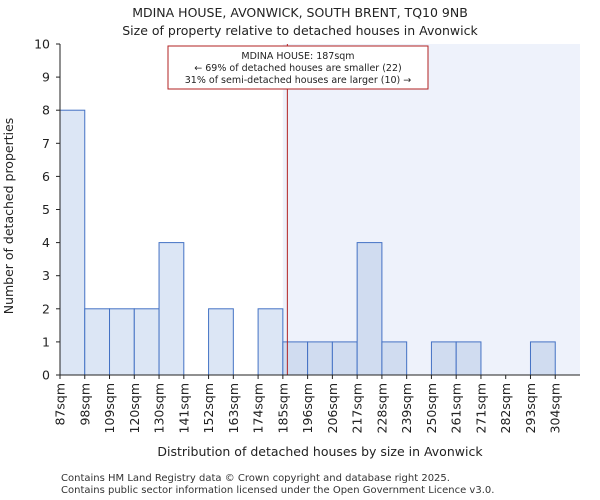  I want to click on bar-152sqm, so click(221, 342).